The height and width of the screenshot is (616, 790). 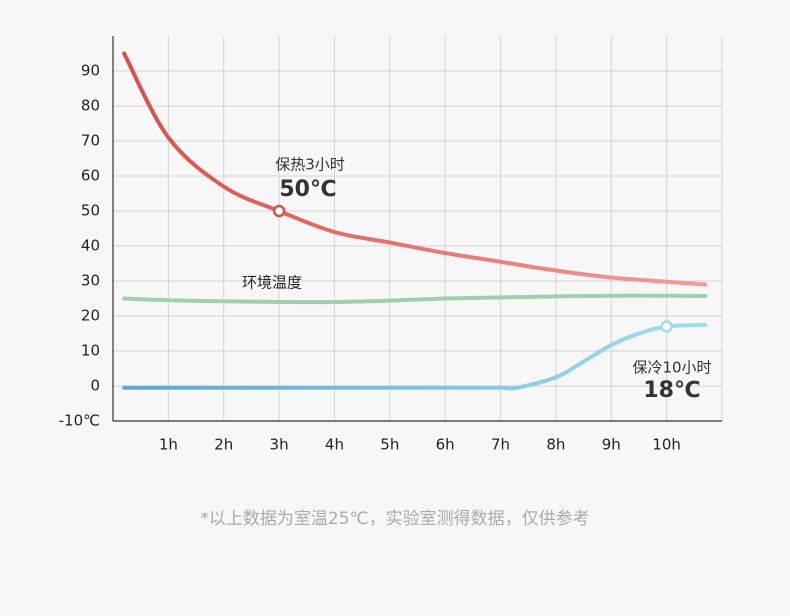 I want to click on annotation: 保热3小时, so click(x=310, y=165).